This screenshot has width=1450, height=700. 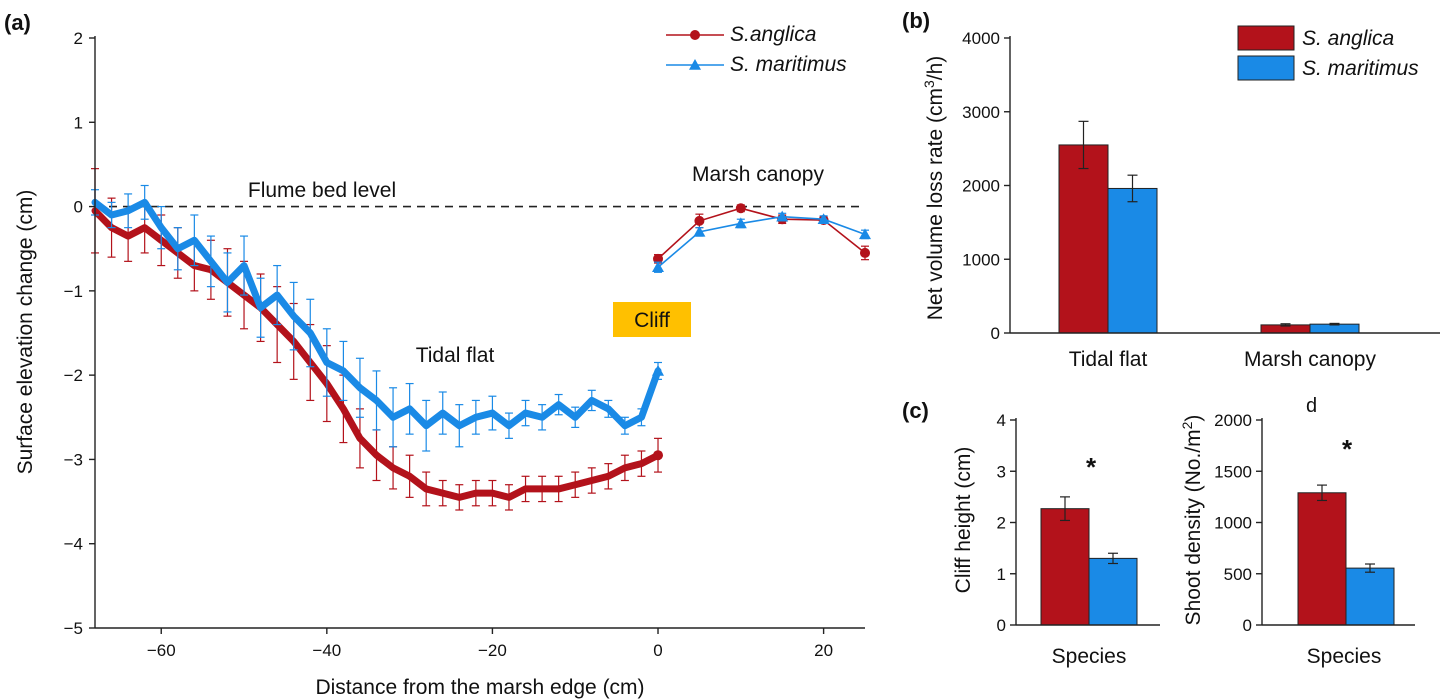 What do you see at coordinates (929, 84) in the screenshot?
I see `panel-b-y-label-sup: 3` at bounding box center [929, 84].